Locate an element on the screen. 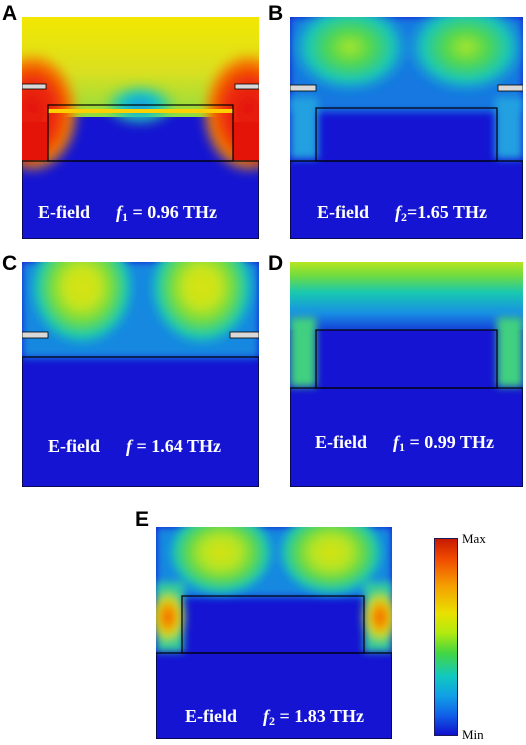 The height and width of the screenshot is (745, 526). freq-symbol-c: f is located at coordinates (129, 446).